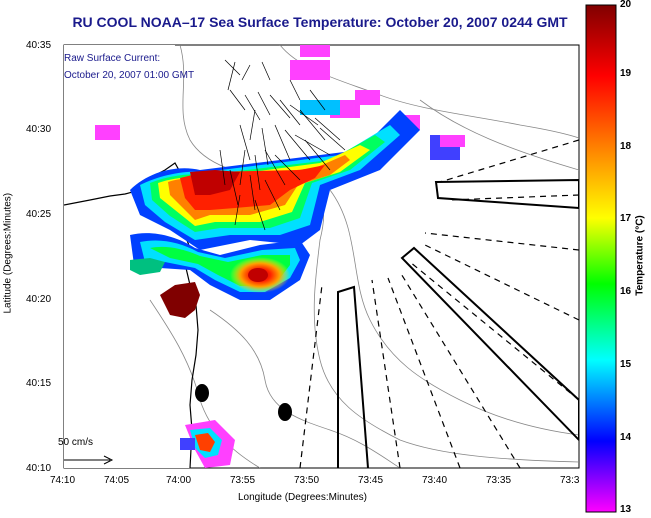  What do you see at coordinates (302, 497) in the screenshot?
I see `x-axis-label: Longitude (Degrees:Minutes)` at bounding box center [302, 497].